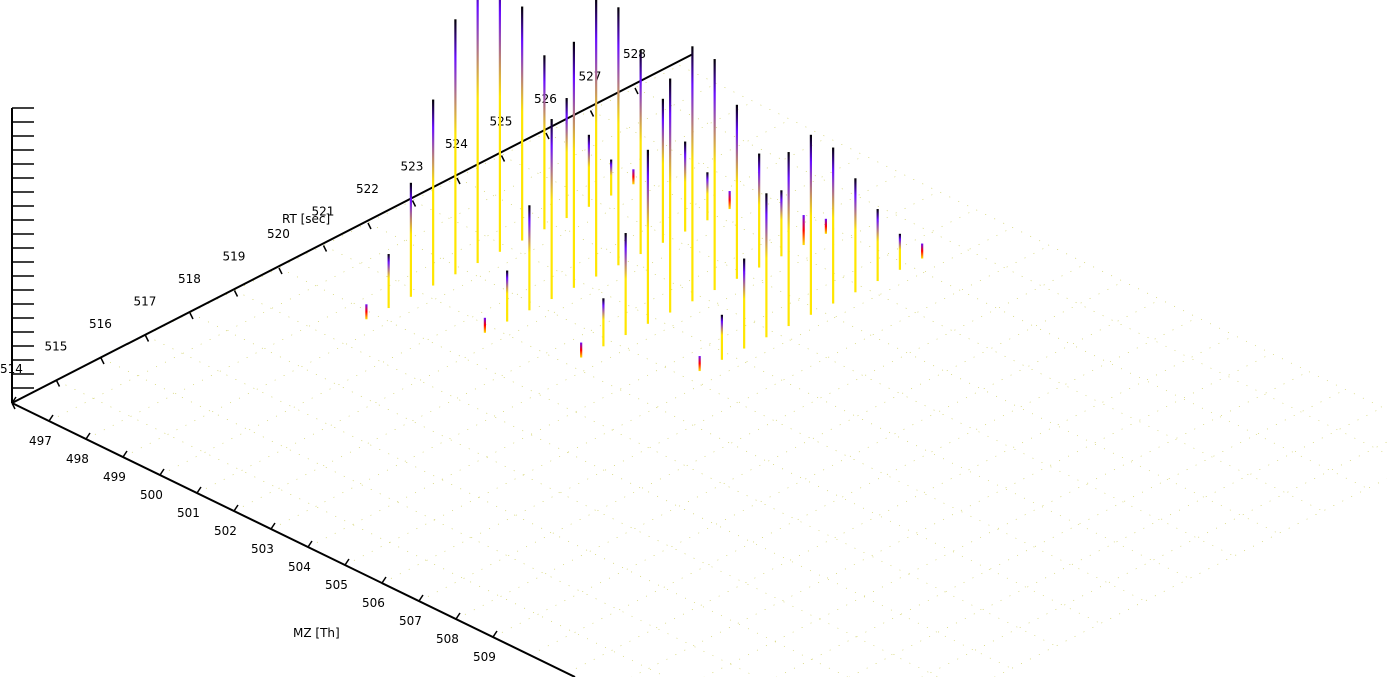 The height and width of the screenshot is (677, 1387). What do you see at coordinates (278, 234) in the screenshot?
I see `rt-tick-label: 520` at bounding box center [278, 234].